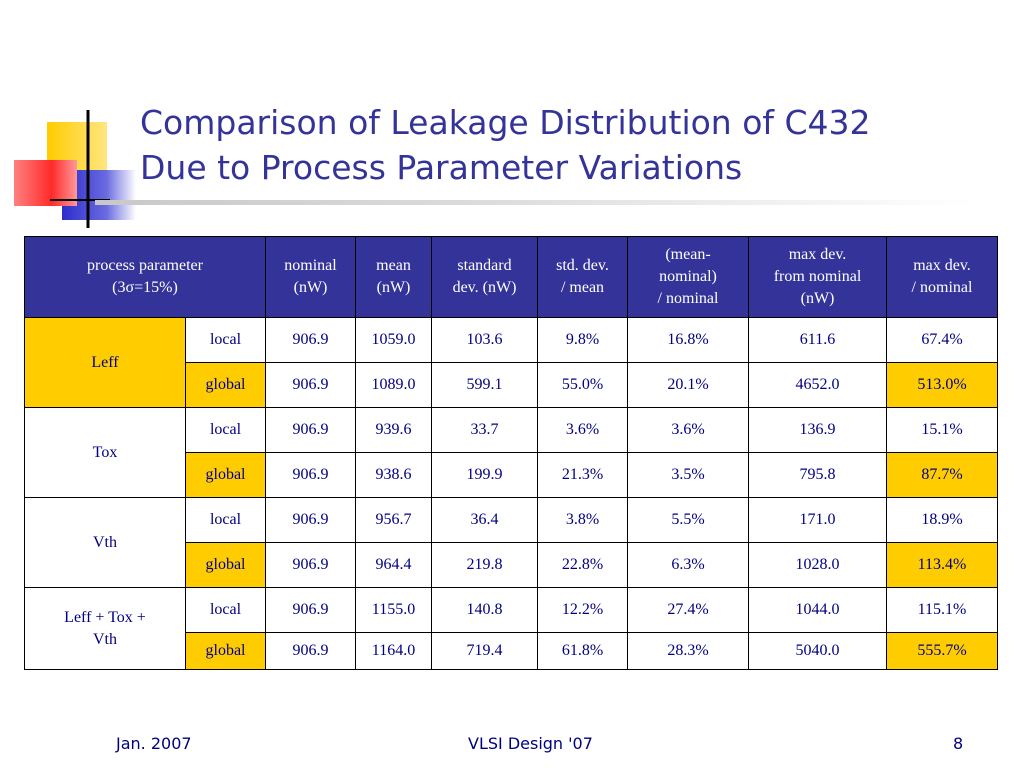 The height and width of the screenshot is (768, 1024). Describe the element at coordinates (688, 340) in the screenshot. I see `value-cell: 16.8%` at that location.